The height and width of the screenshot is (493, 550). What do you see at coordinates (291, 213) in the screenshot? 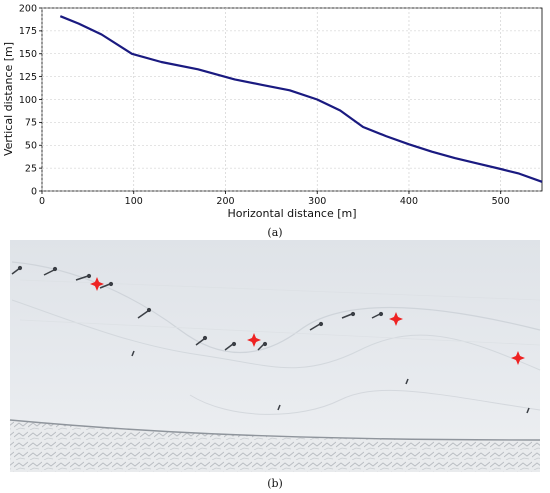
I see `x-axis-label: Horizontal distance [m]` at bounding box center [291, 213].